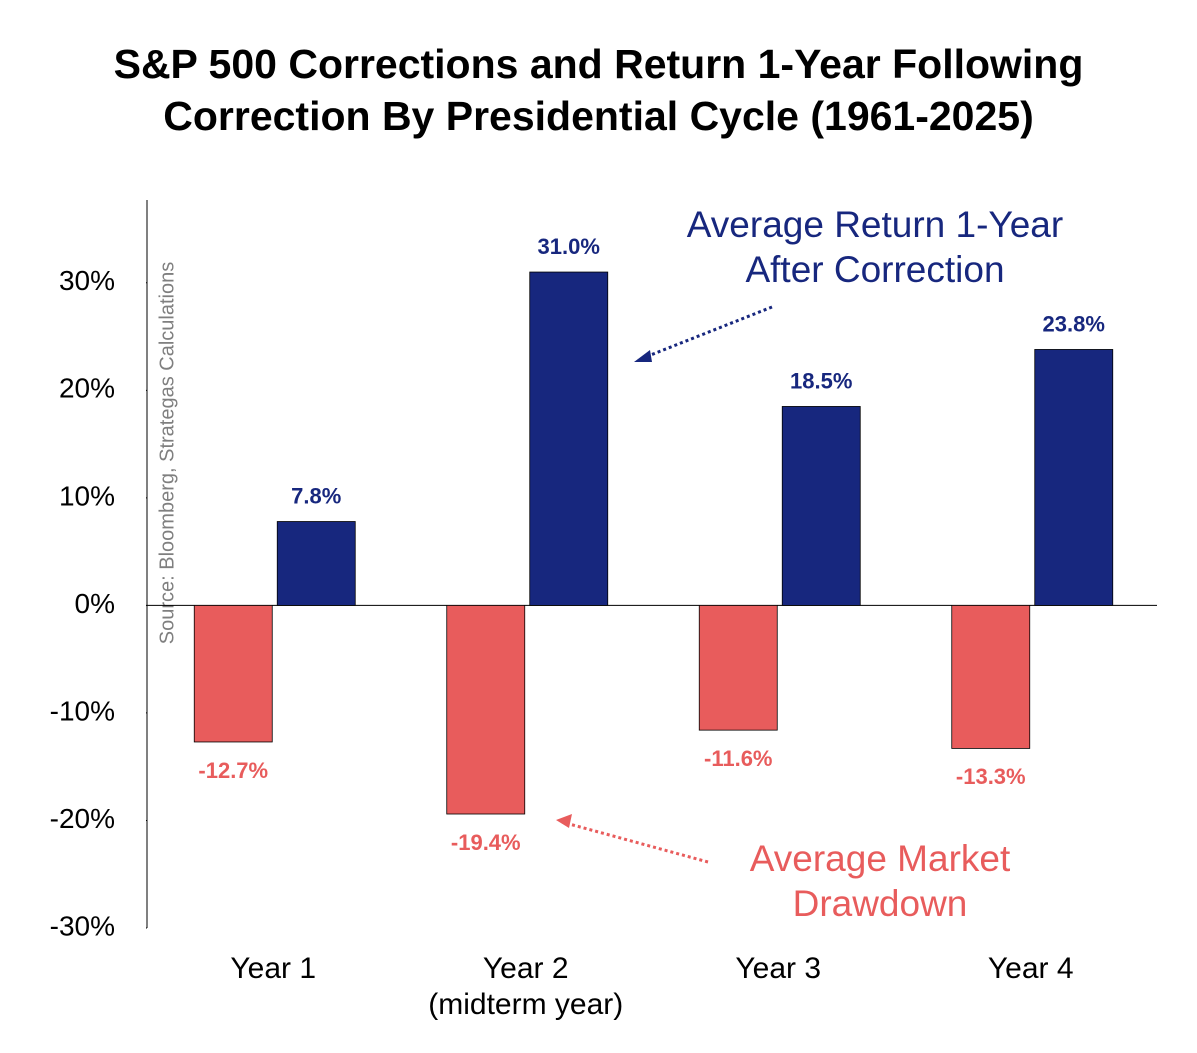  I want to click on x-tick-label: Year 3, so click(778, 968).